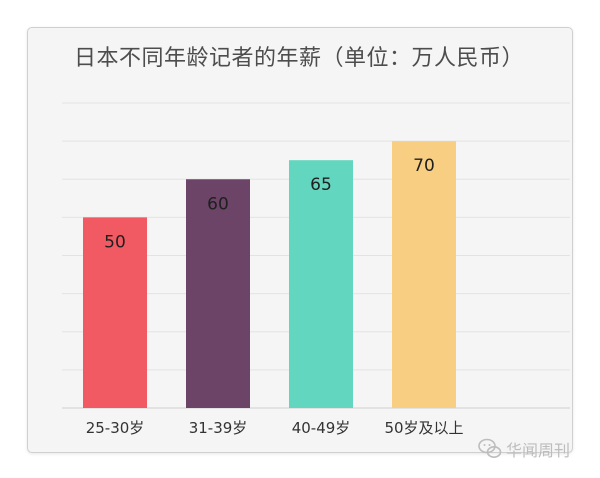 This screenshot has height=478, width=600. Describe the element at coordinates (490, 448) in the screenshot. I see `wechat-logo-icon` at that location.